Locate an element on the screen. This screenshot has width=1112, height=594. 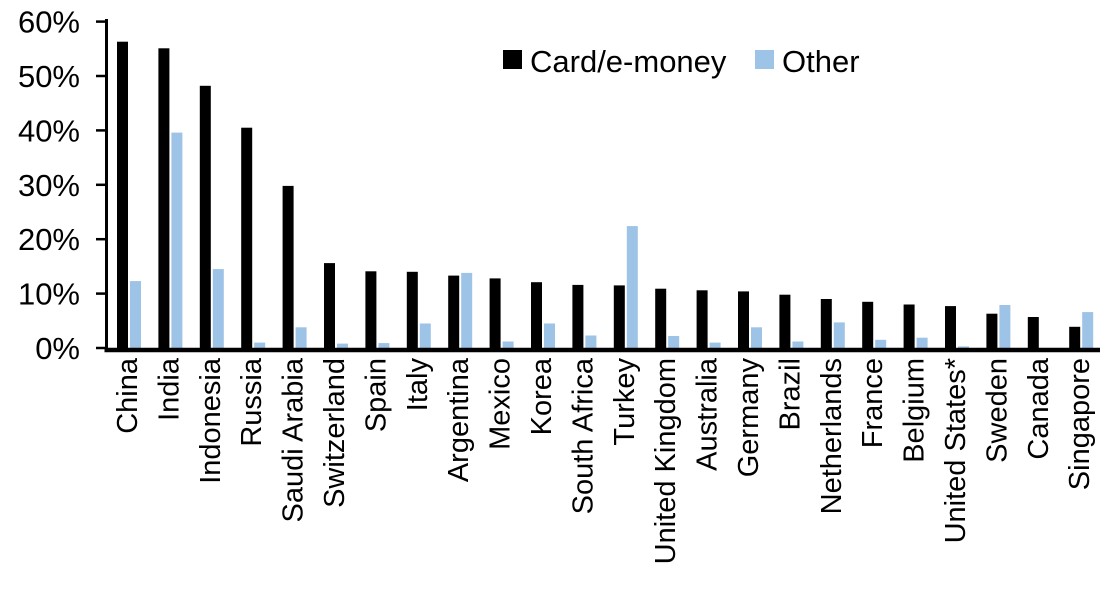
bar-other-france is located at coordinates (881, 343).